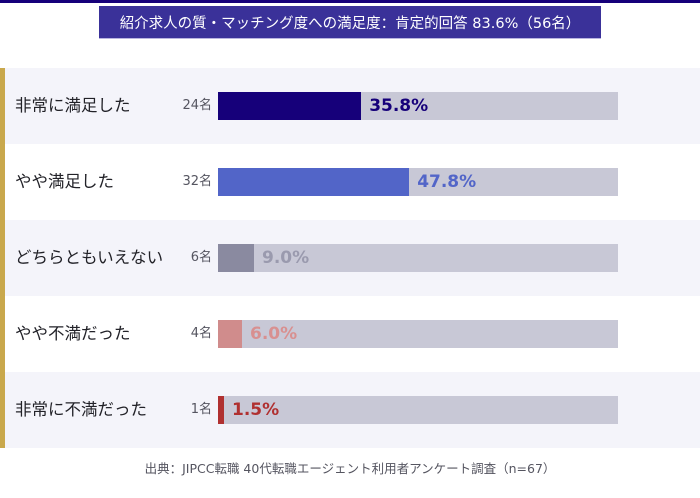 Image resolution: width=700 pixels, height=498 pixels. I want to click on value-label: 9.0%, so click(286, 258).